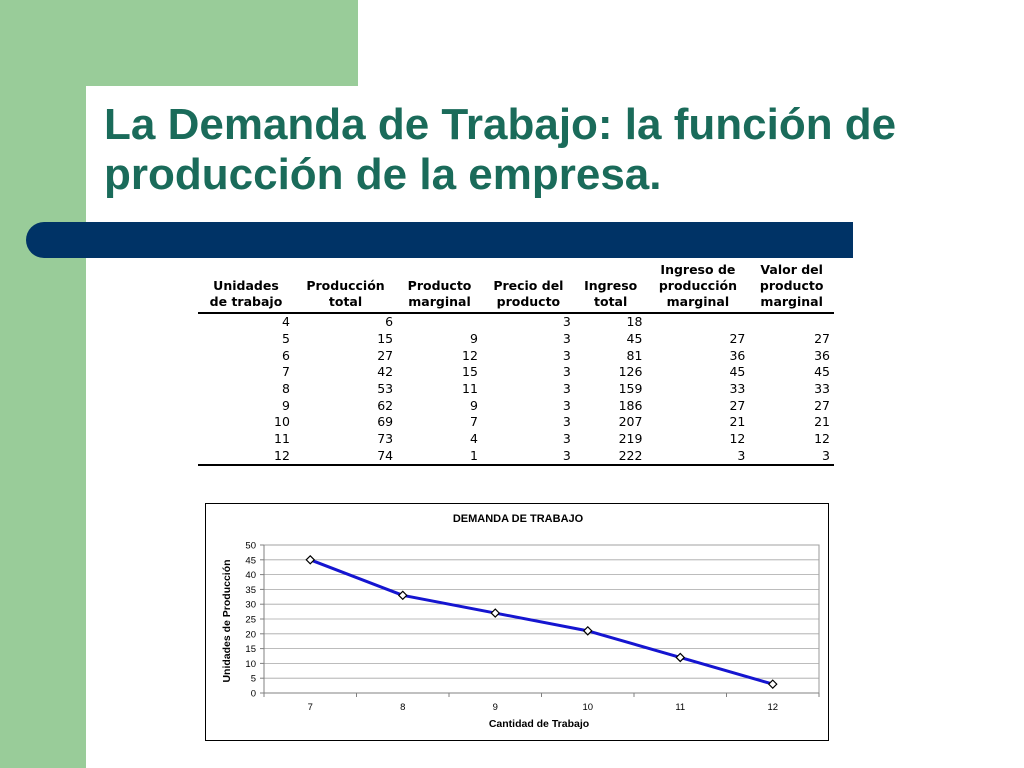 The width and height of the screenshot is (1024, 768). What do you see at coordinates (822, 372) in the screenshot?
I see `cell-marginal-product-value: 45` at bounding box center [822, 372].